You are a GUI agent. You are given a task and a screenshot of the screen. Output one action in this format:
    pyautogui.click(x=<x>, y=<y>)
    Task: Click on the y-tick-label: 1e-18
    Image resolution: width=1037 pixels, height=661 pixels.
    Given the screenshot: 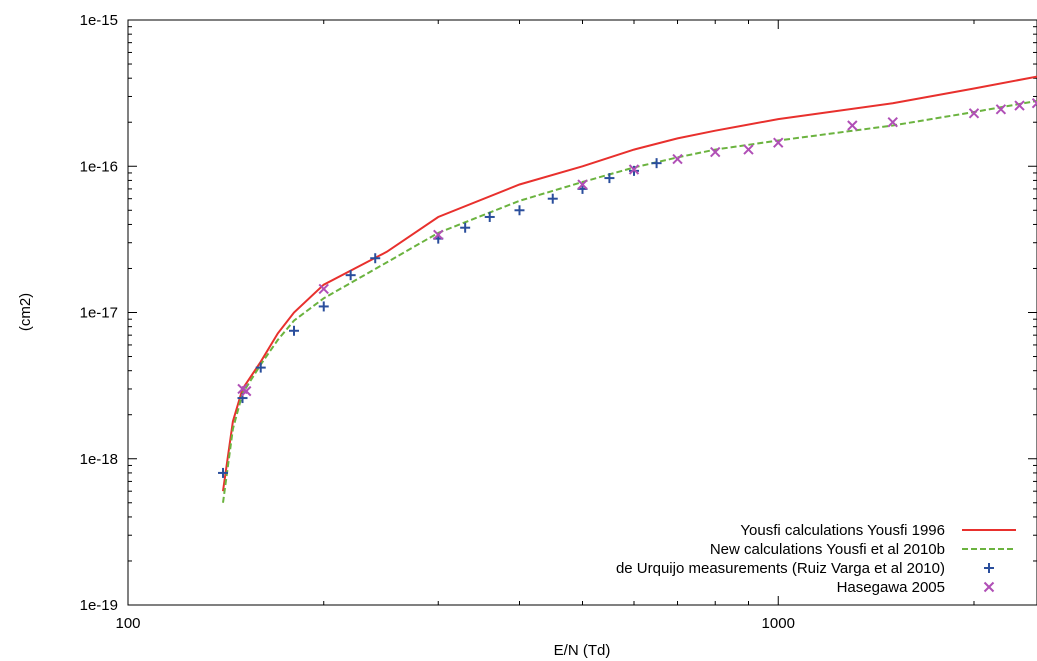 What is the action you would take?
    pyautogui.click(x=99, y=459)
    